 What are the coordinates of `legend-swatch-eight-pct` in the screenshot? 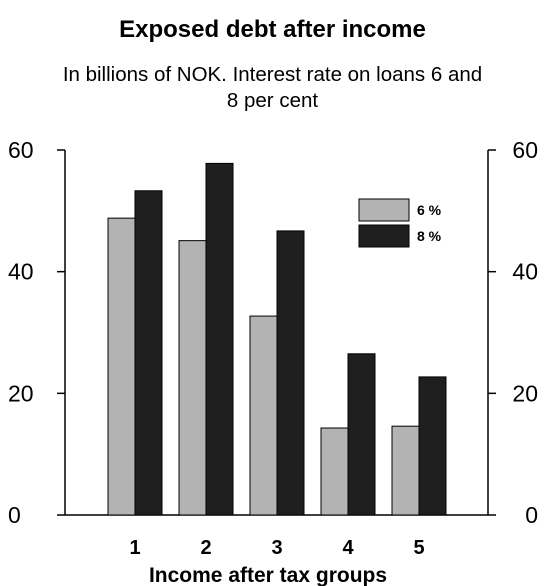 It's located at (384, 236).